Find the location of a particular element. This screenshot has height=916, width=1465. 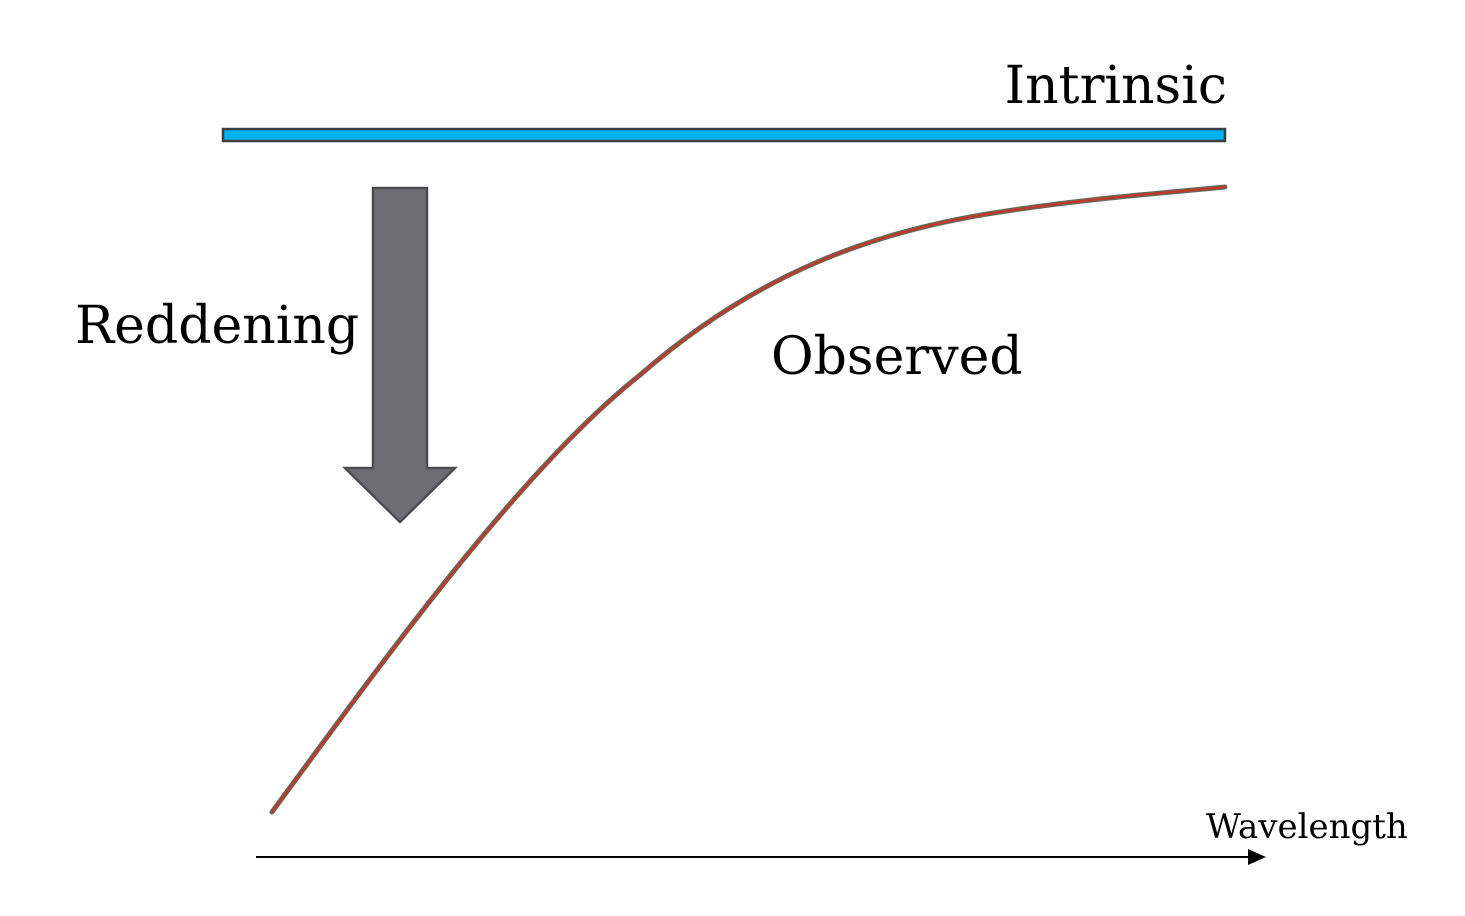

reddening-label: Reddening is located at coordinates (217, 326).